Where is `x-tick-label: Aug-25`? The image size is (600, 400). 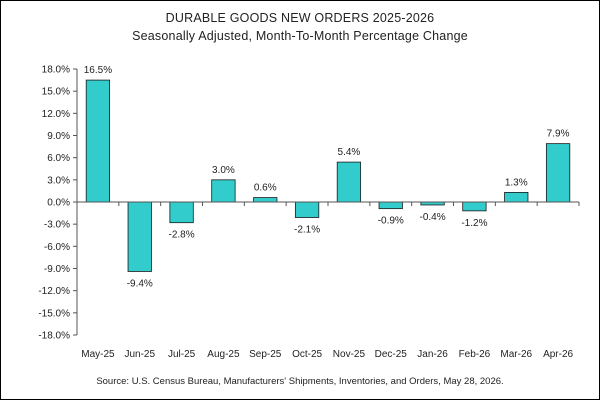 x-tick-label: Aug-25 is located at coordinates (223, 354).